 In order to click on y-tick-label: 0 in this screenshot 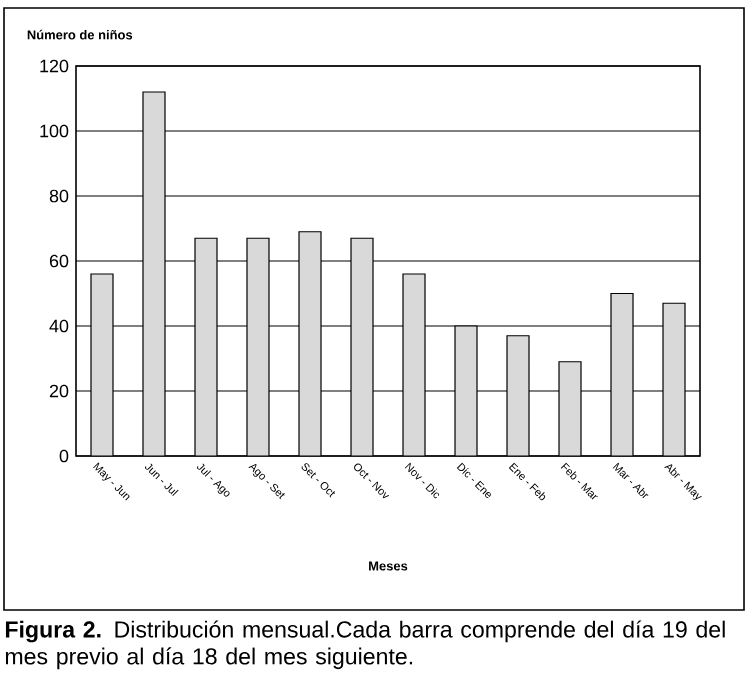, I will do `click(64, 456)`.